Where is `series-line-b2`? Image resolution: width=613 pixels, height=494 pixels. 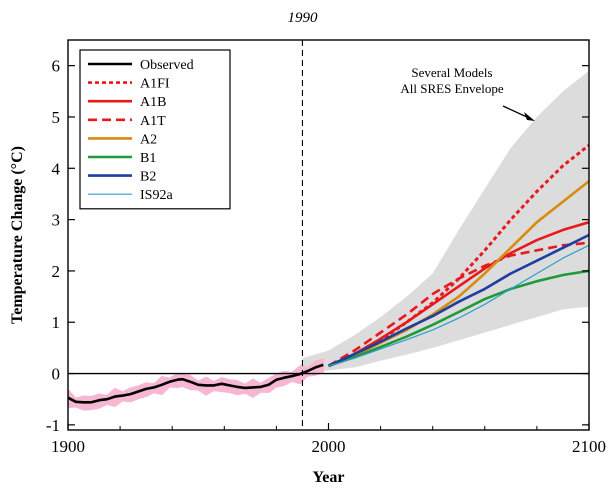 series-line-b2 is located at coordinates (458, 300).